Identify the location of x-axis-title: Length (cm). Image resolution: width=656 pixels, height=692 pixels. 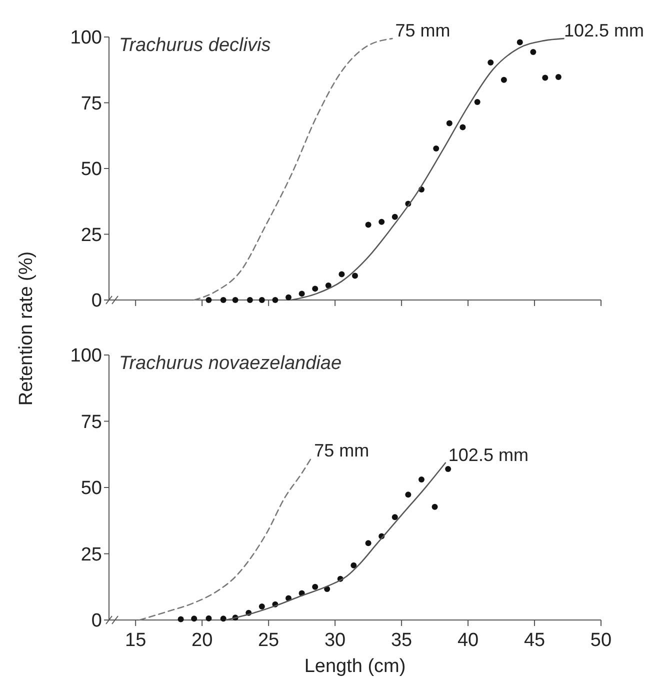
(355, 666).